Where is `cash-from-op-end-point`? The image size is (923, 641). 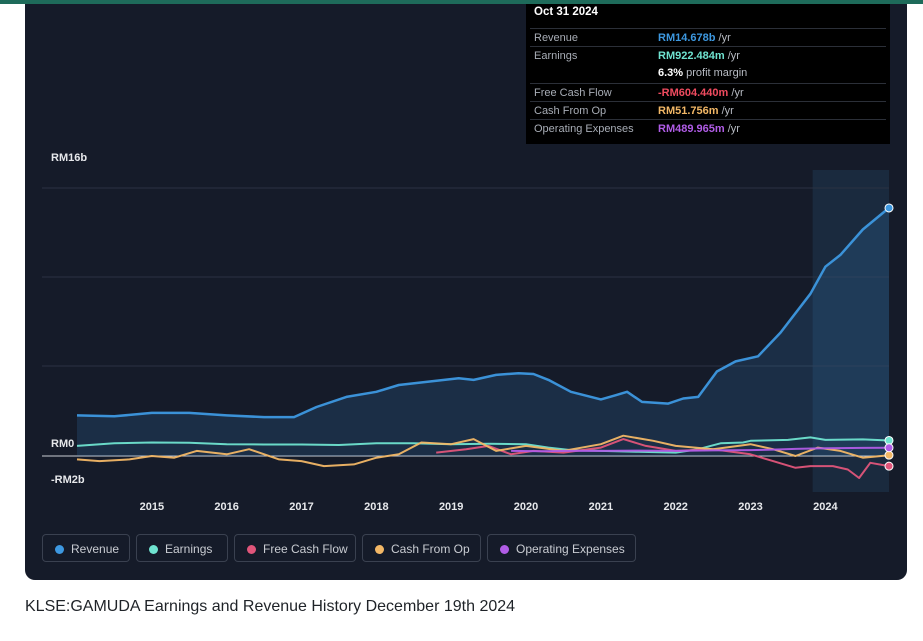
cash-from-op-end-point is located at coordinates (889, 455).